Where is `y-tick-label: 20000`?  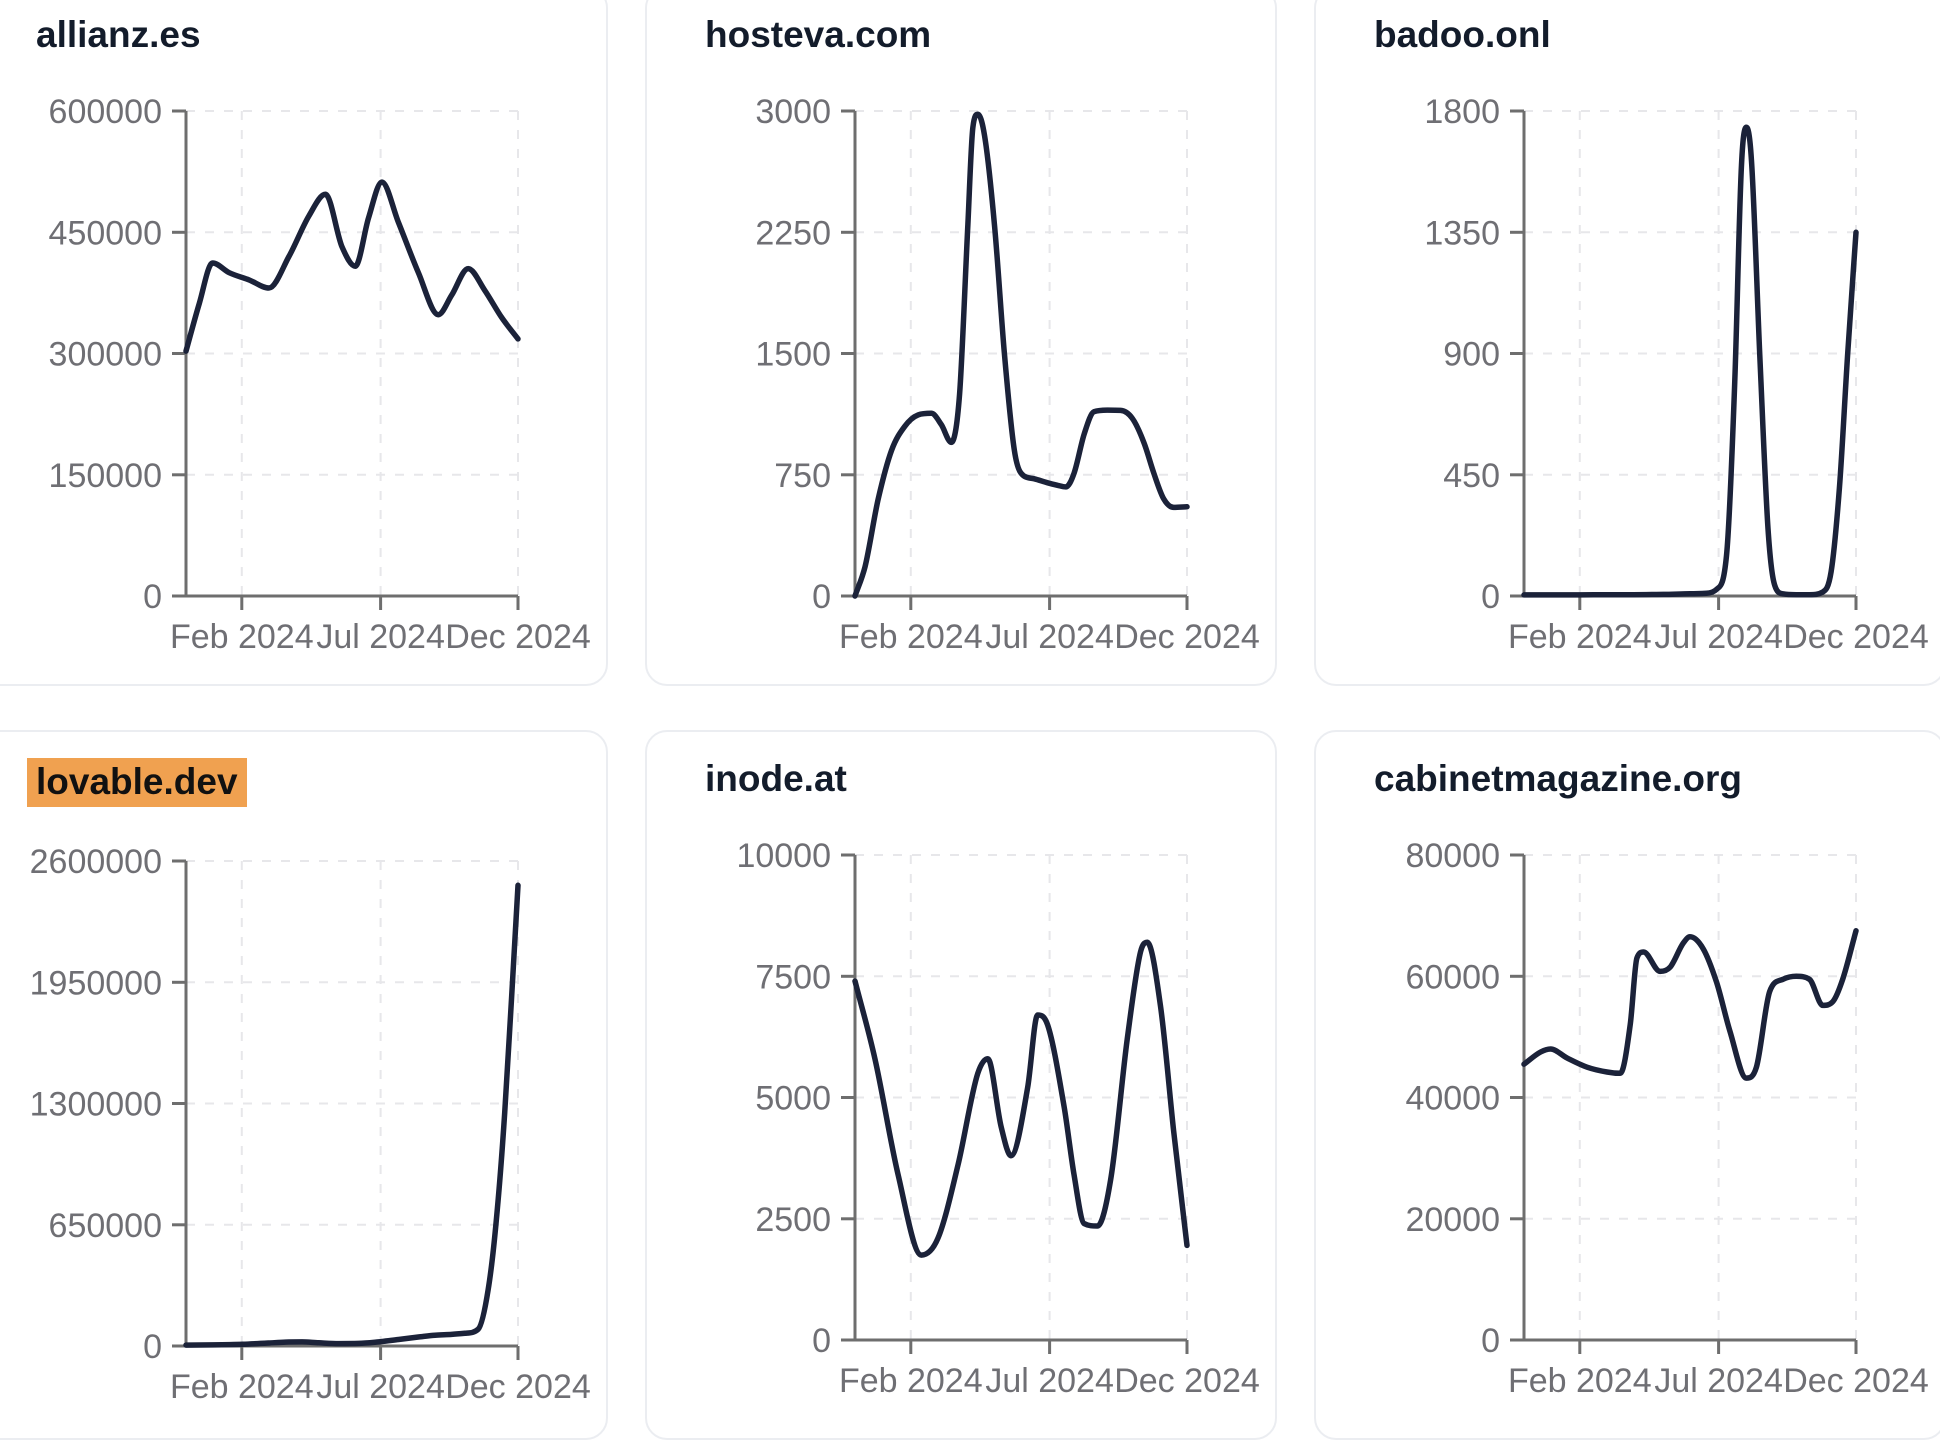
y-tick-label: 20000 is located at coordinates (1452, 1219).